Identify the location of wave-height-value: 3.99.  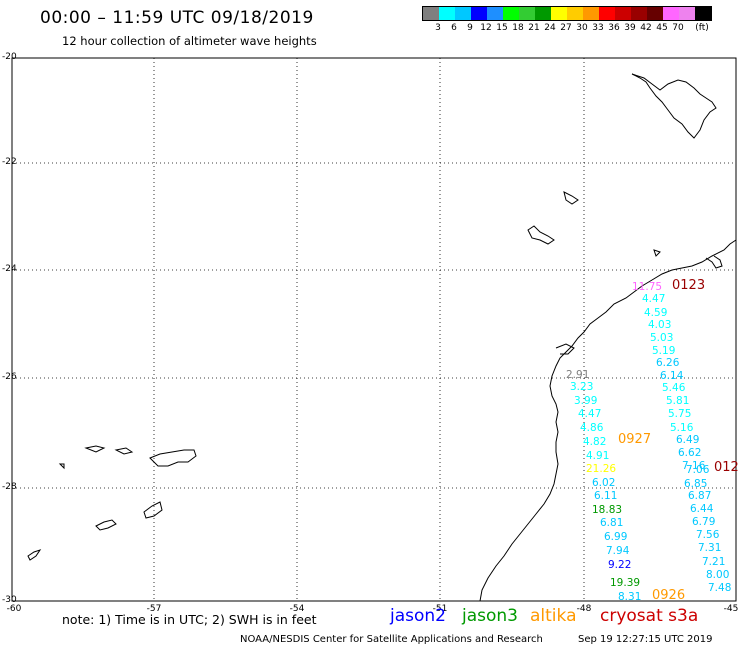
(586, 401).